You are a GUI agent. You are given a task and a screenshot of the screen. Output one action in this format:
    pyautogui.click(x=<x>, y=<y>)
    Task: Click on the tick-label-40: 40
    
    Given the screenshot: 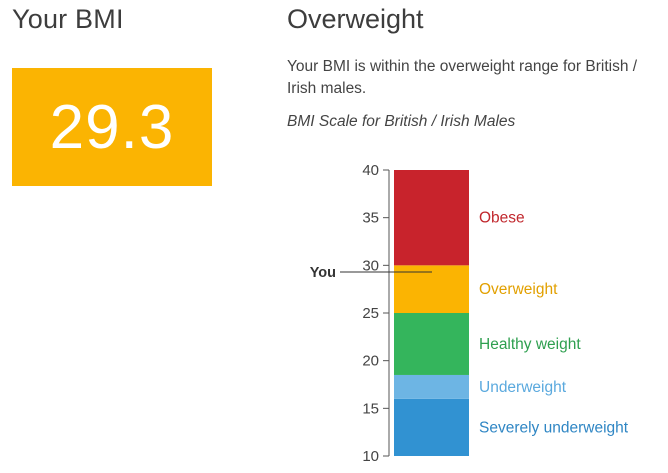 What is the action you would take?
    pyautogui.click(x=370, y=170)
    